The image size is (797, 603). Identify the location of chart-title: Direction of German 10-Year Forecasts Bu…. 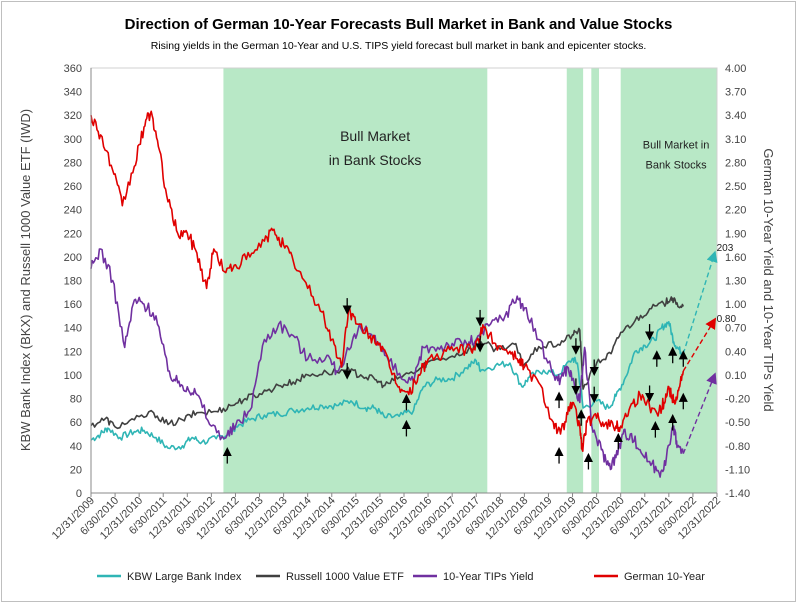
(398, 24).